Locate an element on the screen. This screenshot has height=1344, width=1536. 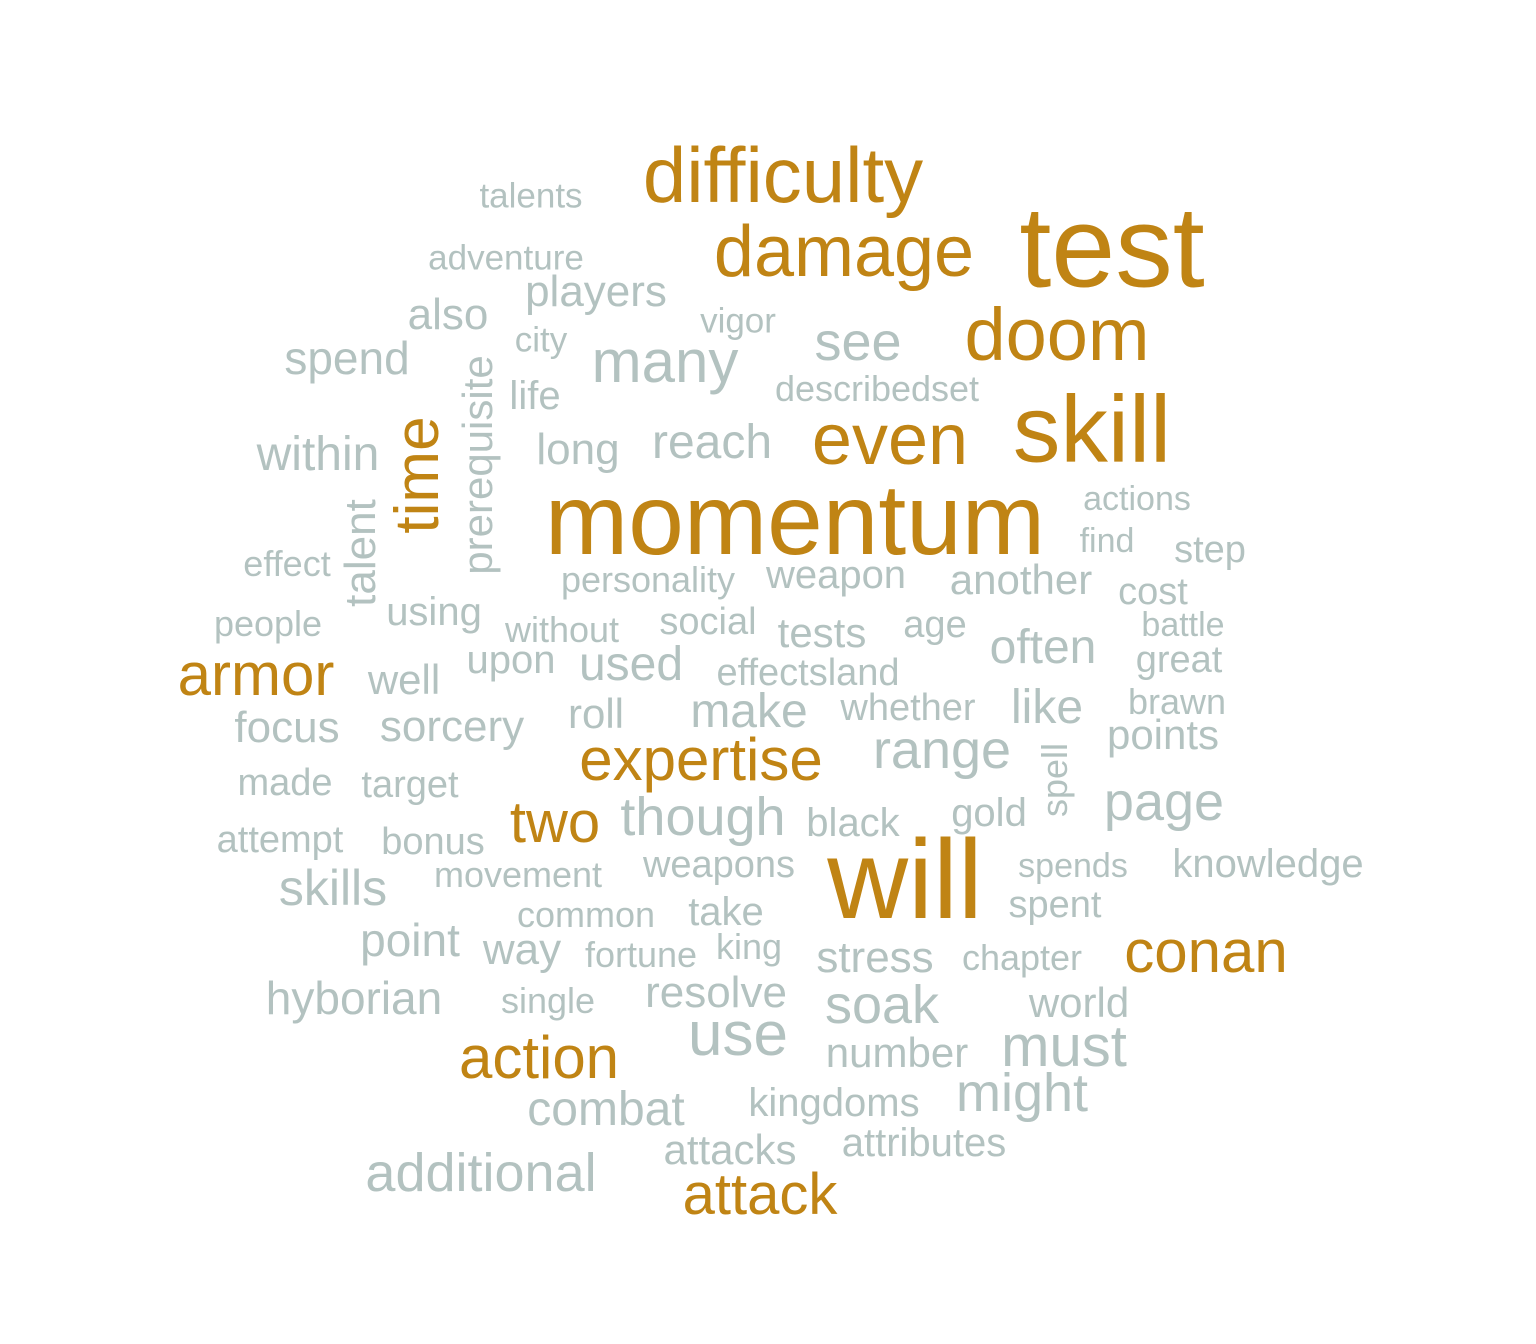
word-using: using is located at coordinates (434, 612).